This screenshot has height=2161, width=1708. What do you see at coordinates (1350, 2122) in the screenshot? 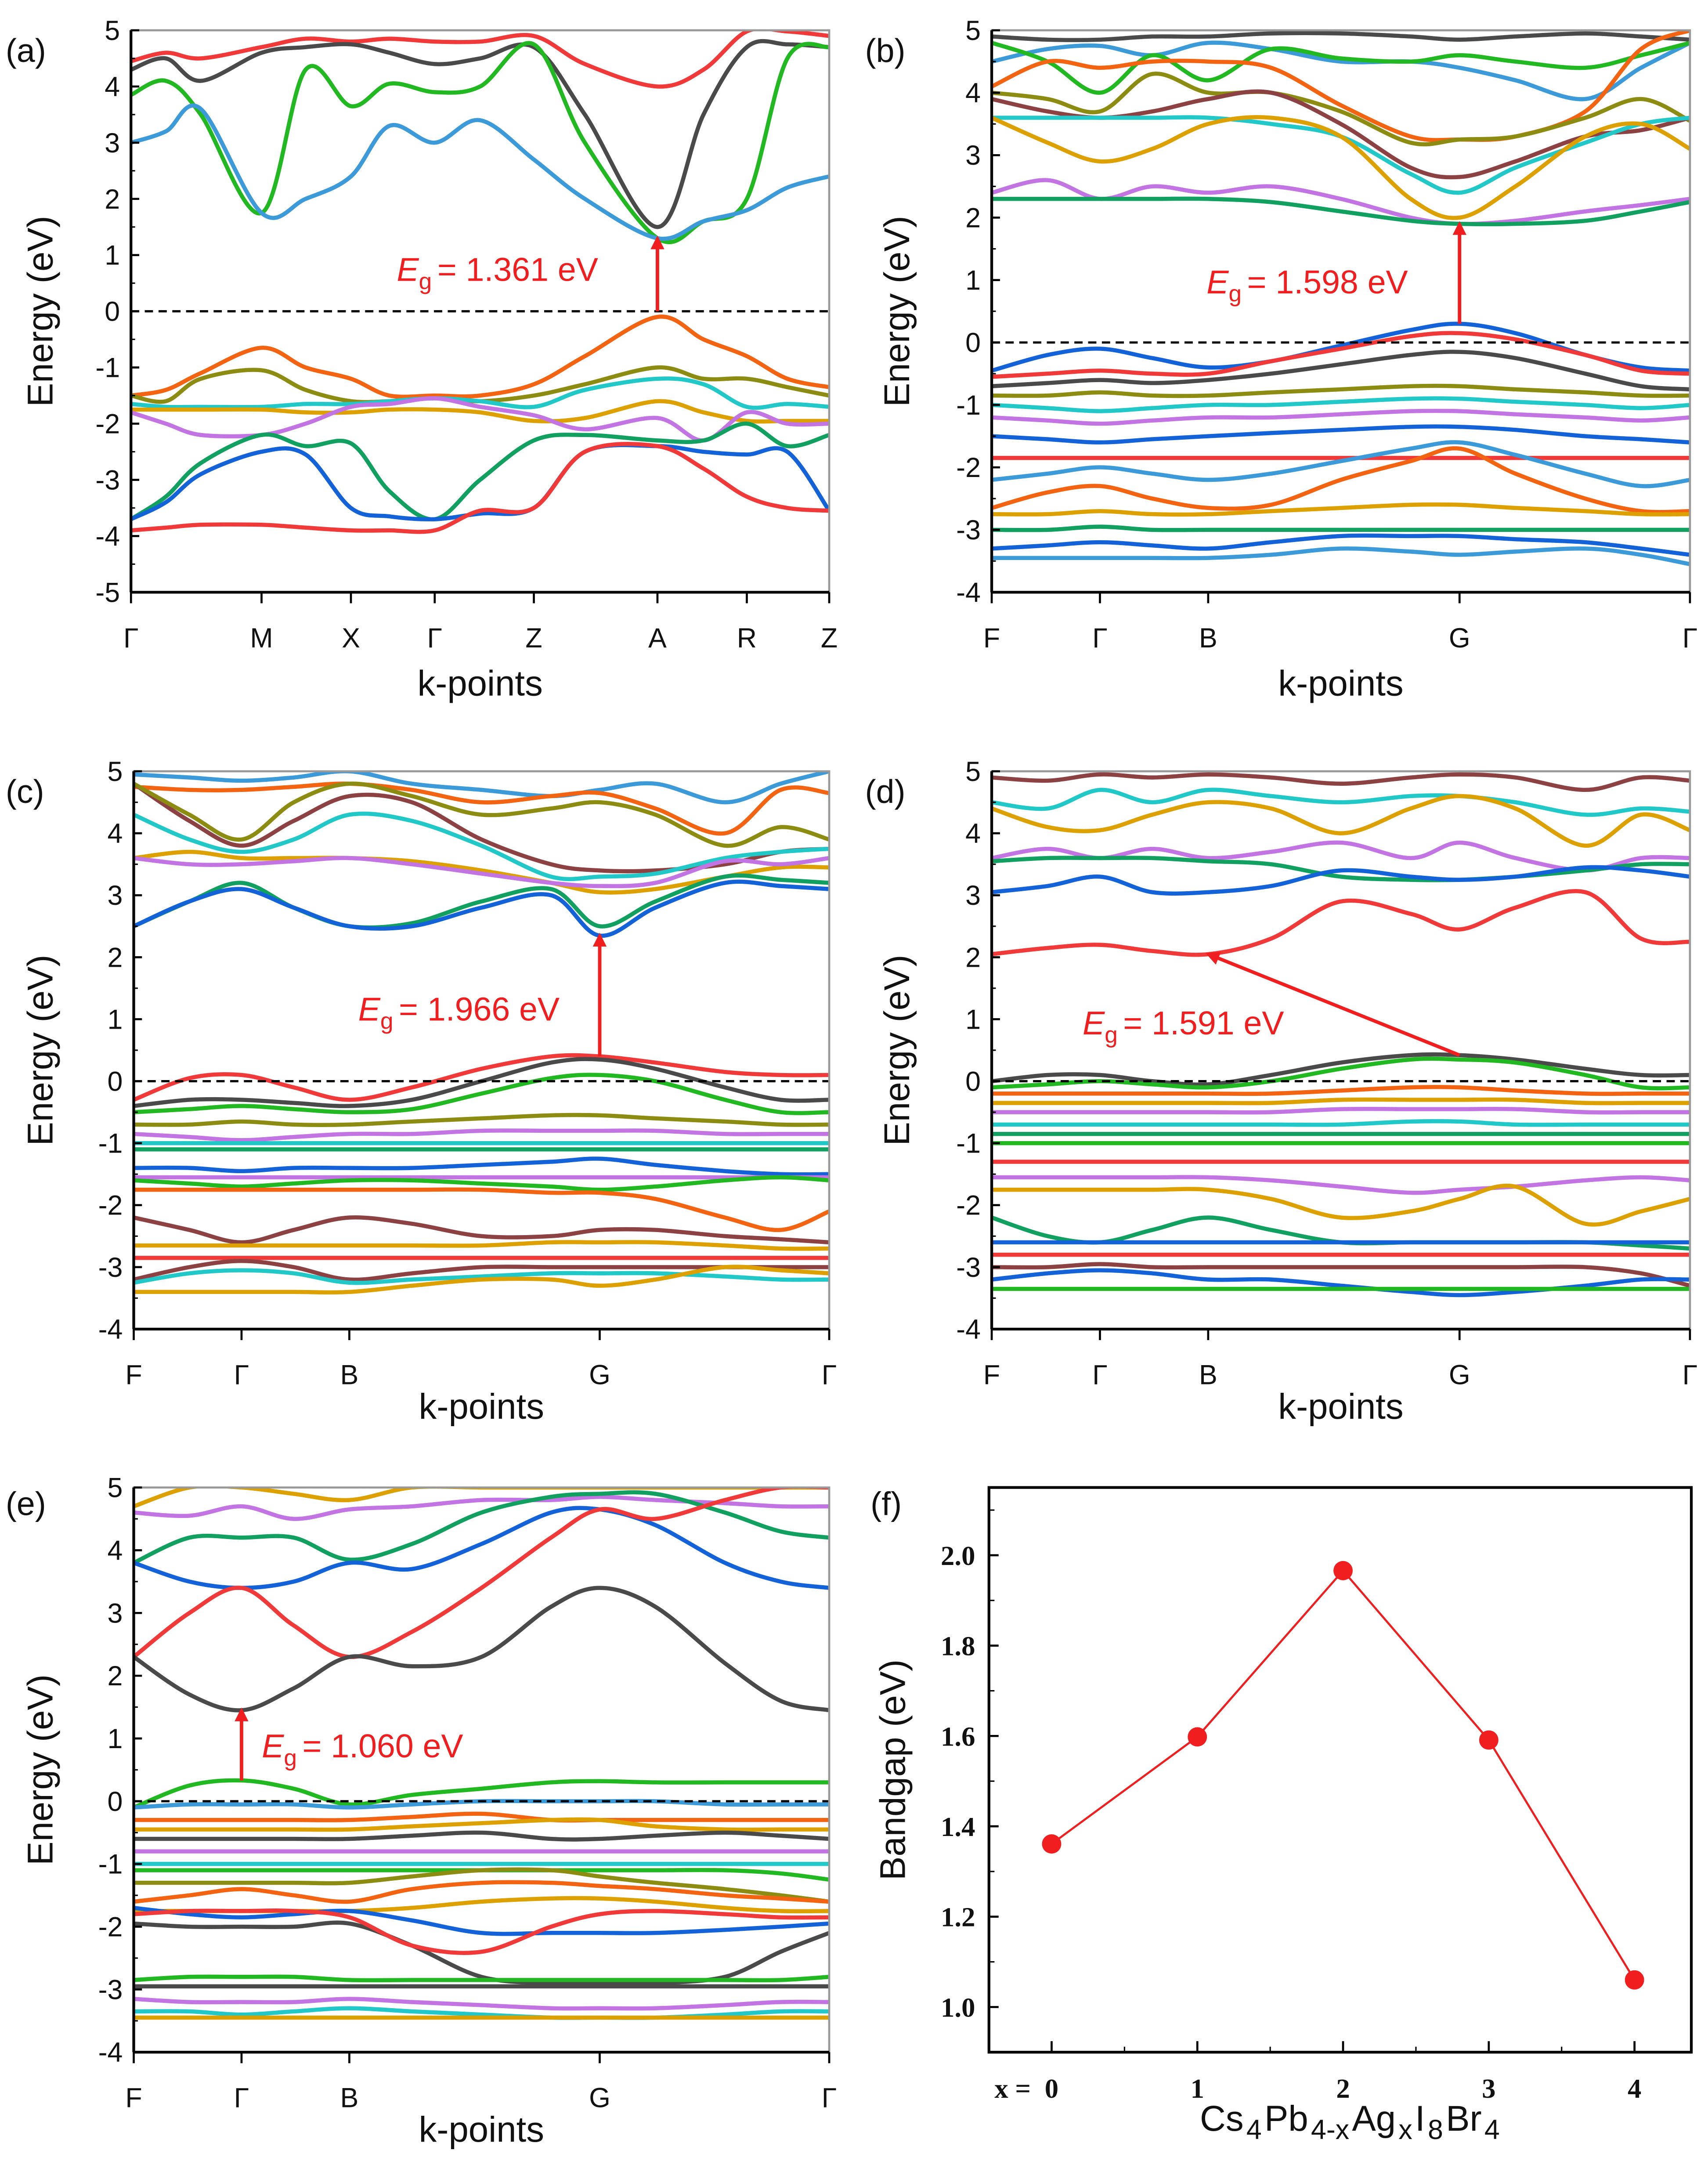
I see `x-axis-title: Cs 4 Pb 4-x Ag x I 8 Br 4` at bounding box center [1350, 2122].